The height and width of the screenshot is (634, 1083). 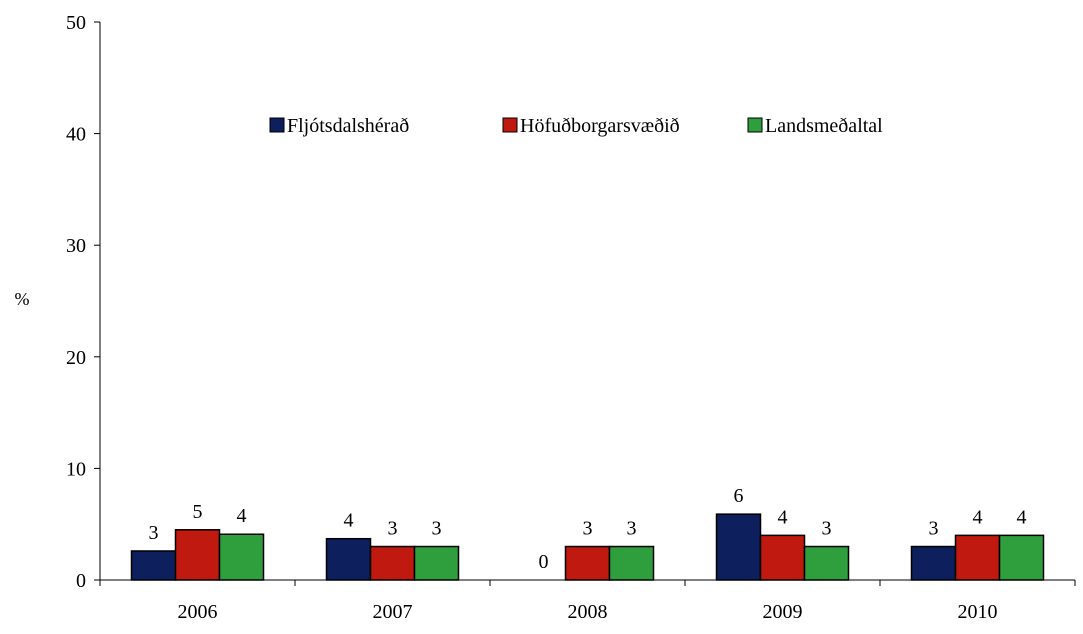 What do you see at coordinates (76, 135) in the screenshot?
I see `y-tick-label: 40` at bounding box center [76, 135].